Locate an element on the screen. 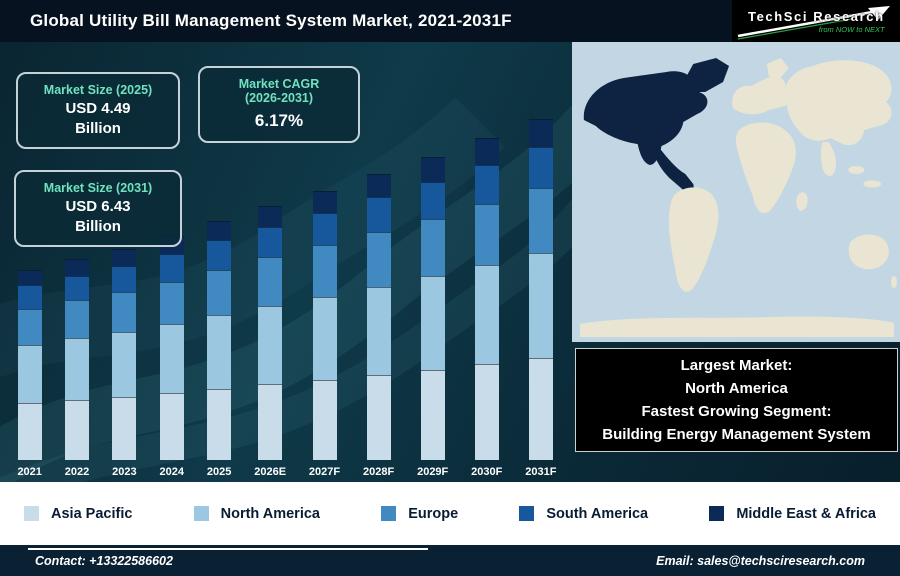 The height and width of the screenshot is (576, 900). asia-region is located at coordinates (838, 118).